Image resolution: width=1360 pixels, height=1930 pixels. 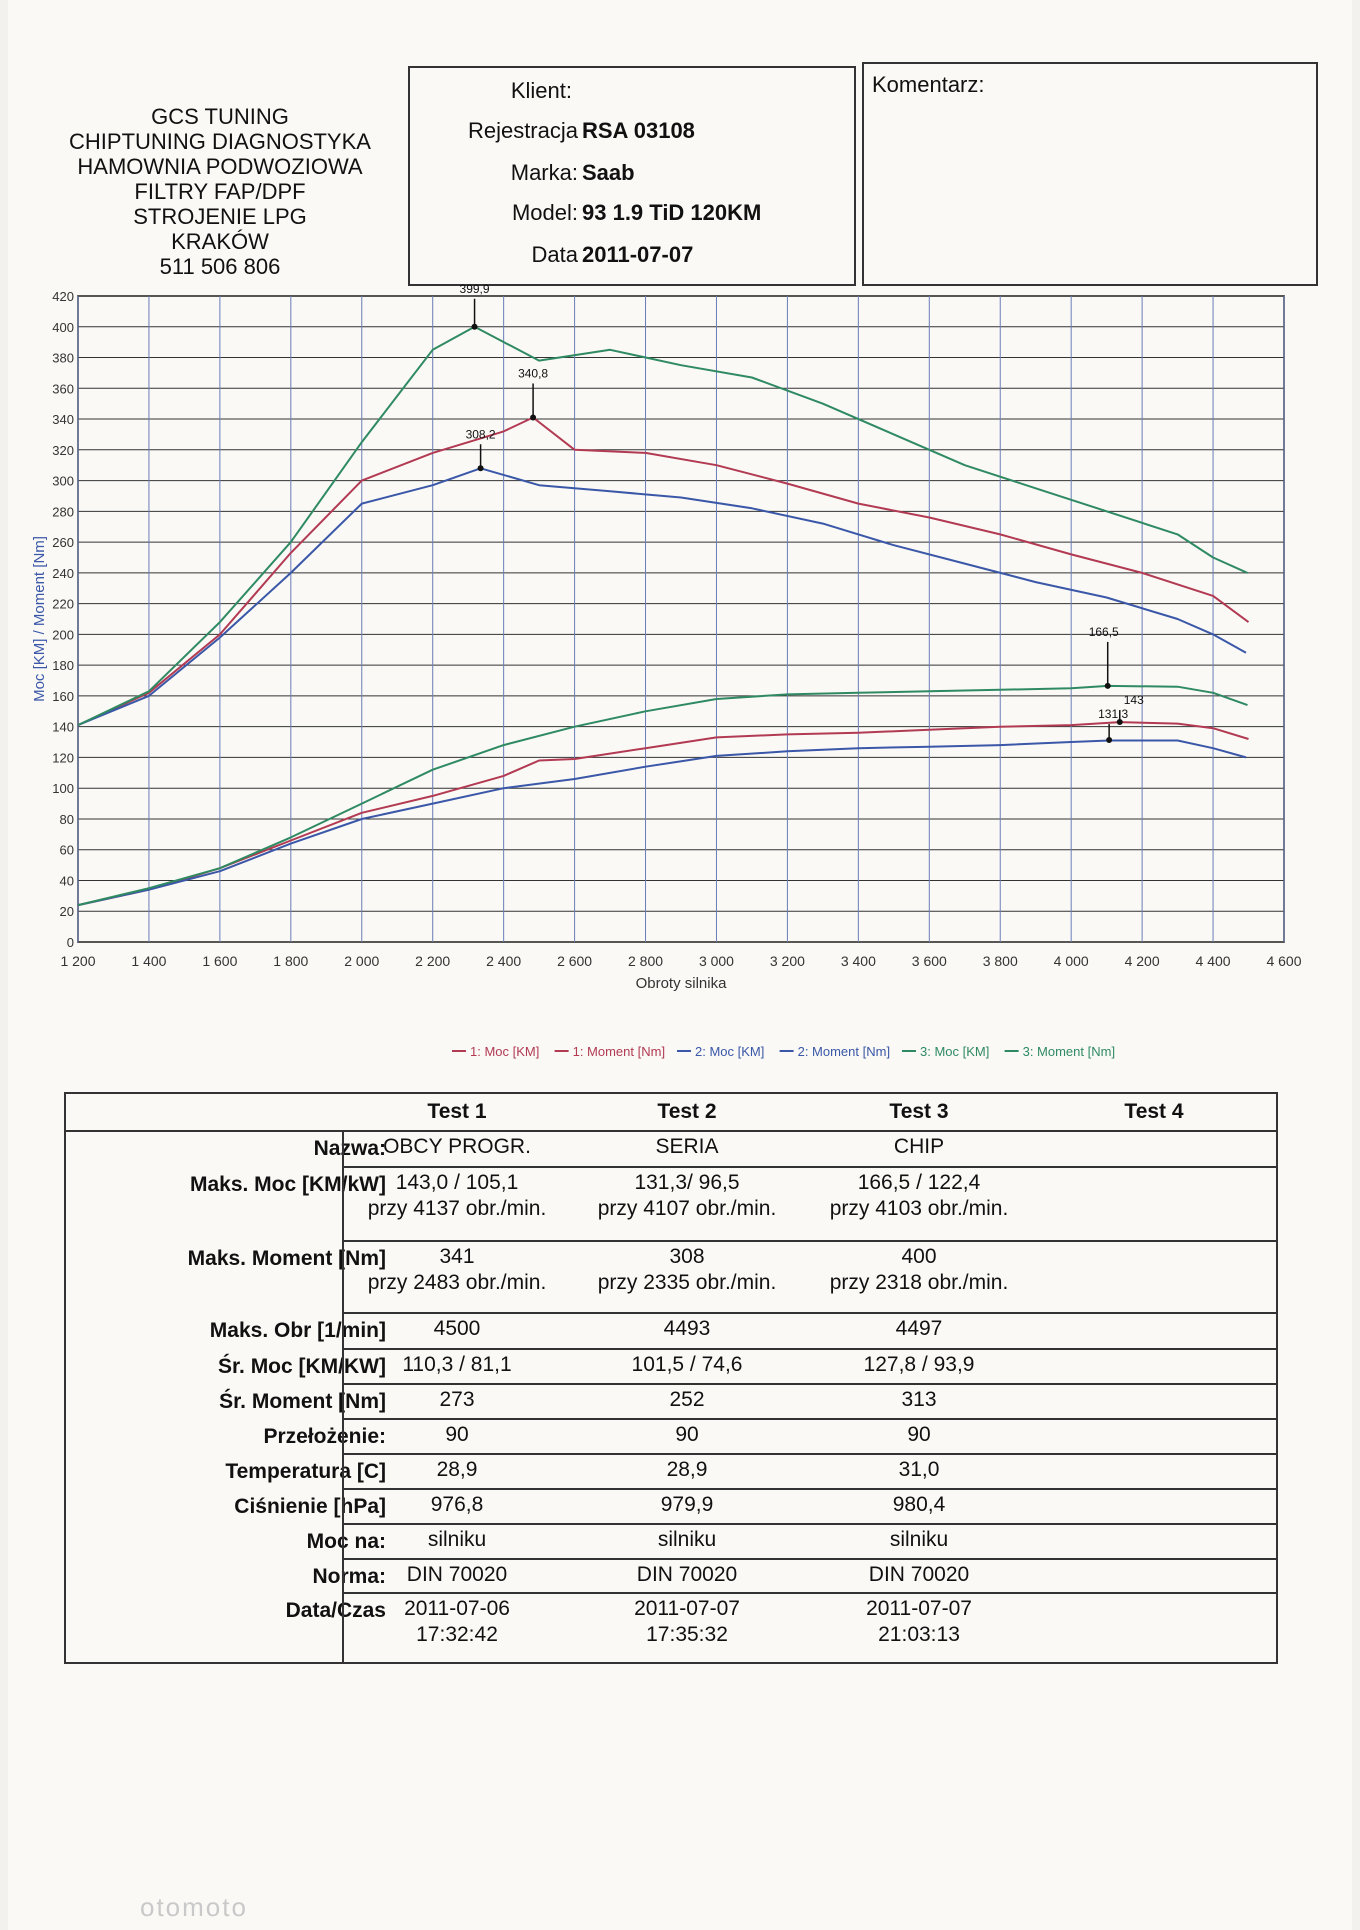 I want to click on column-header: Test 4, so click(x=1154, y=1111).